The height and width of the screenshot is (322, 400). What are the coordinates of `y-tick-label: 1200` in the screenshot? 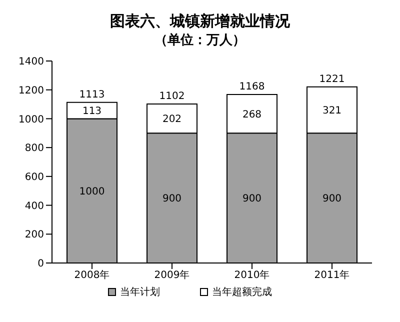 It's located at (31, 90).